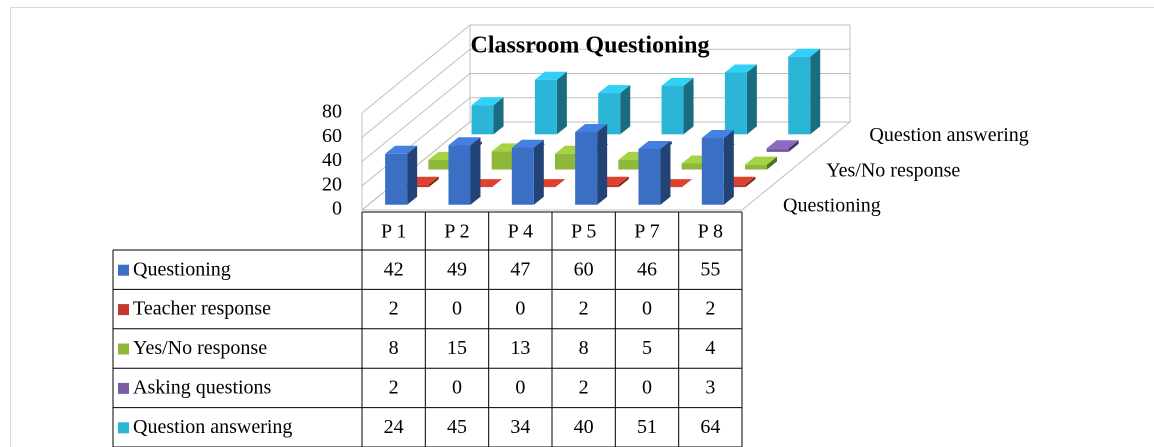 The image size is (1154, 447). What do you see at coordinates (332, 160) in the screenshot?
I see `y-tick-label: 40` at bounding box center [332, 160].